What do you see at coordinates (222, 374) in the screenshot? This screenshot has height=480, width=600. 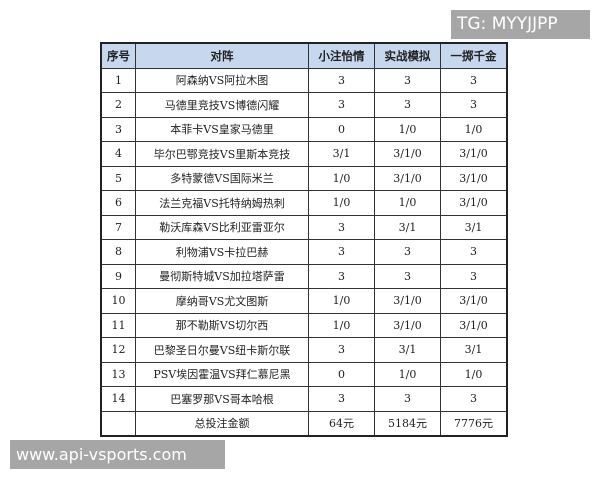 I see `cell-match: PSV埃因霍温VS拜仁慕尼黑` at bounding box center [222, 374].